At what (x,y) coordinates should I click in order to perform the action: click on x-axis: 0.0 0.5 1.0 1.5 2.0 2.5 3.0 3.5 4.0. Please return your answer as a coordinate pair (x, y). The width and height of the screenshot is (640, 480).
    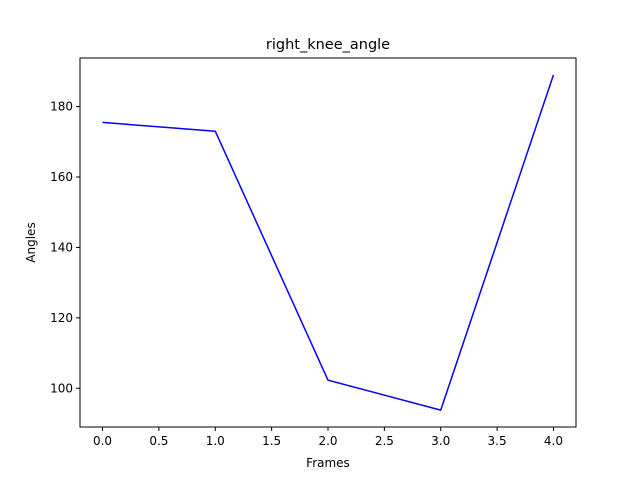
    Looking at the image, I should click on (328, 437).